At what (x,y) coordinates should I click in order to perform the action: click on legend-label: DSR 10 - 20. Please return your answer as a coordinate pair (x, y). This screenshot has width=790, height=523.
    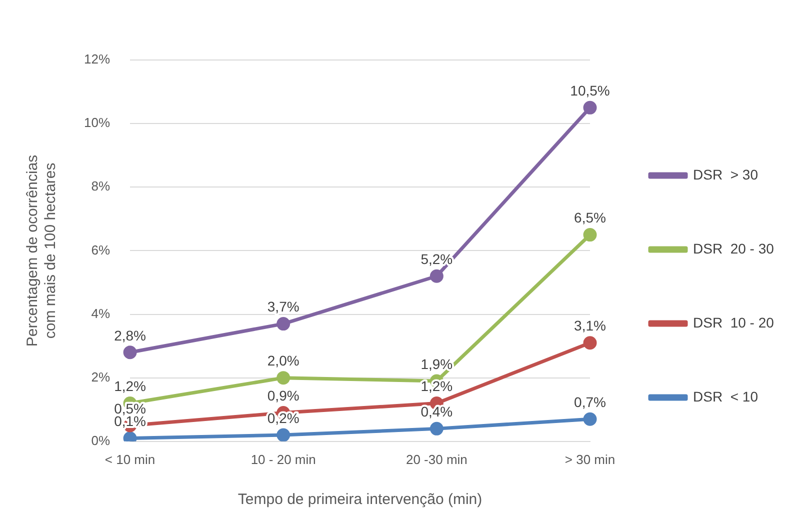
    Looking at the image, I should click on (733, 322).